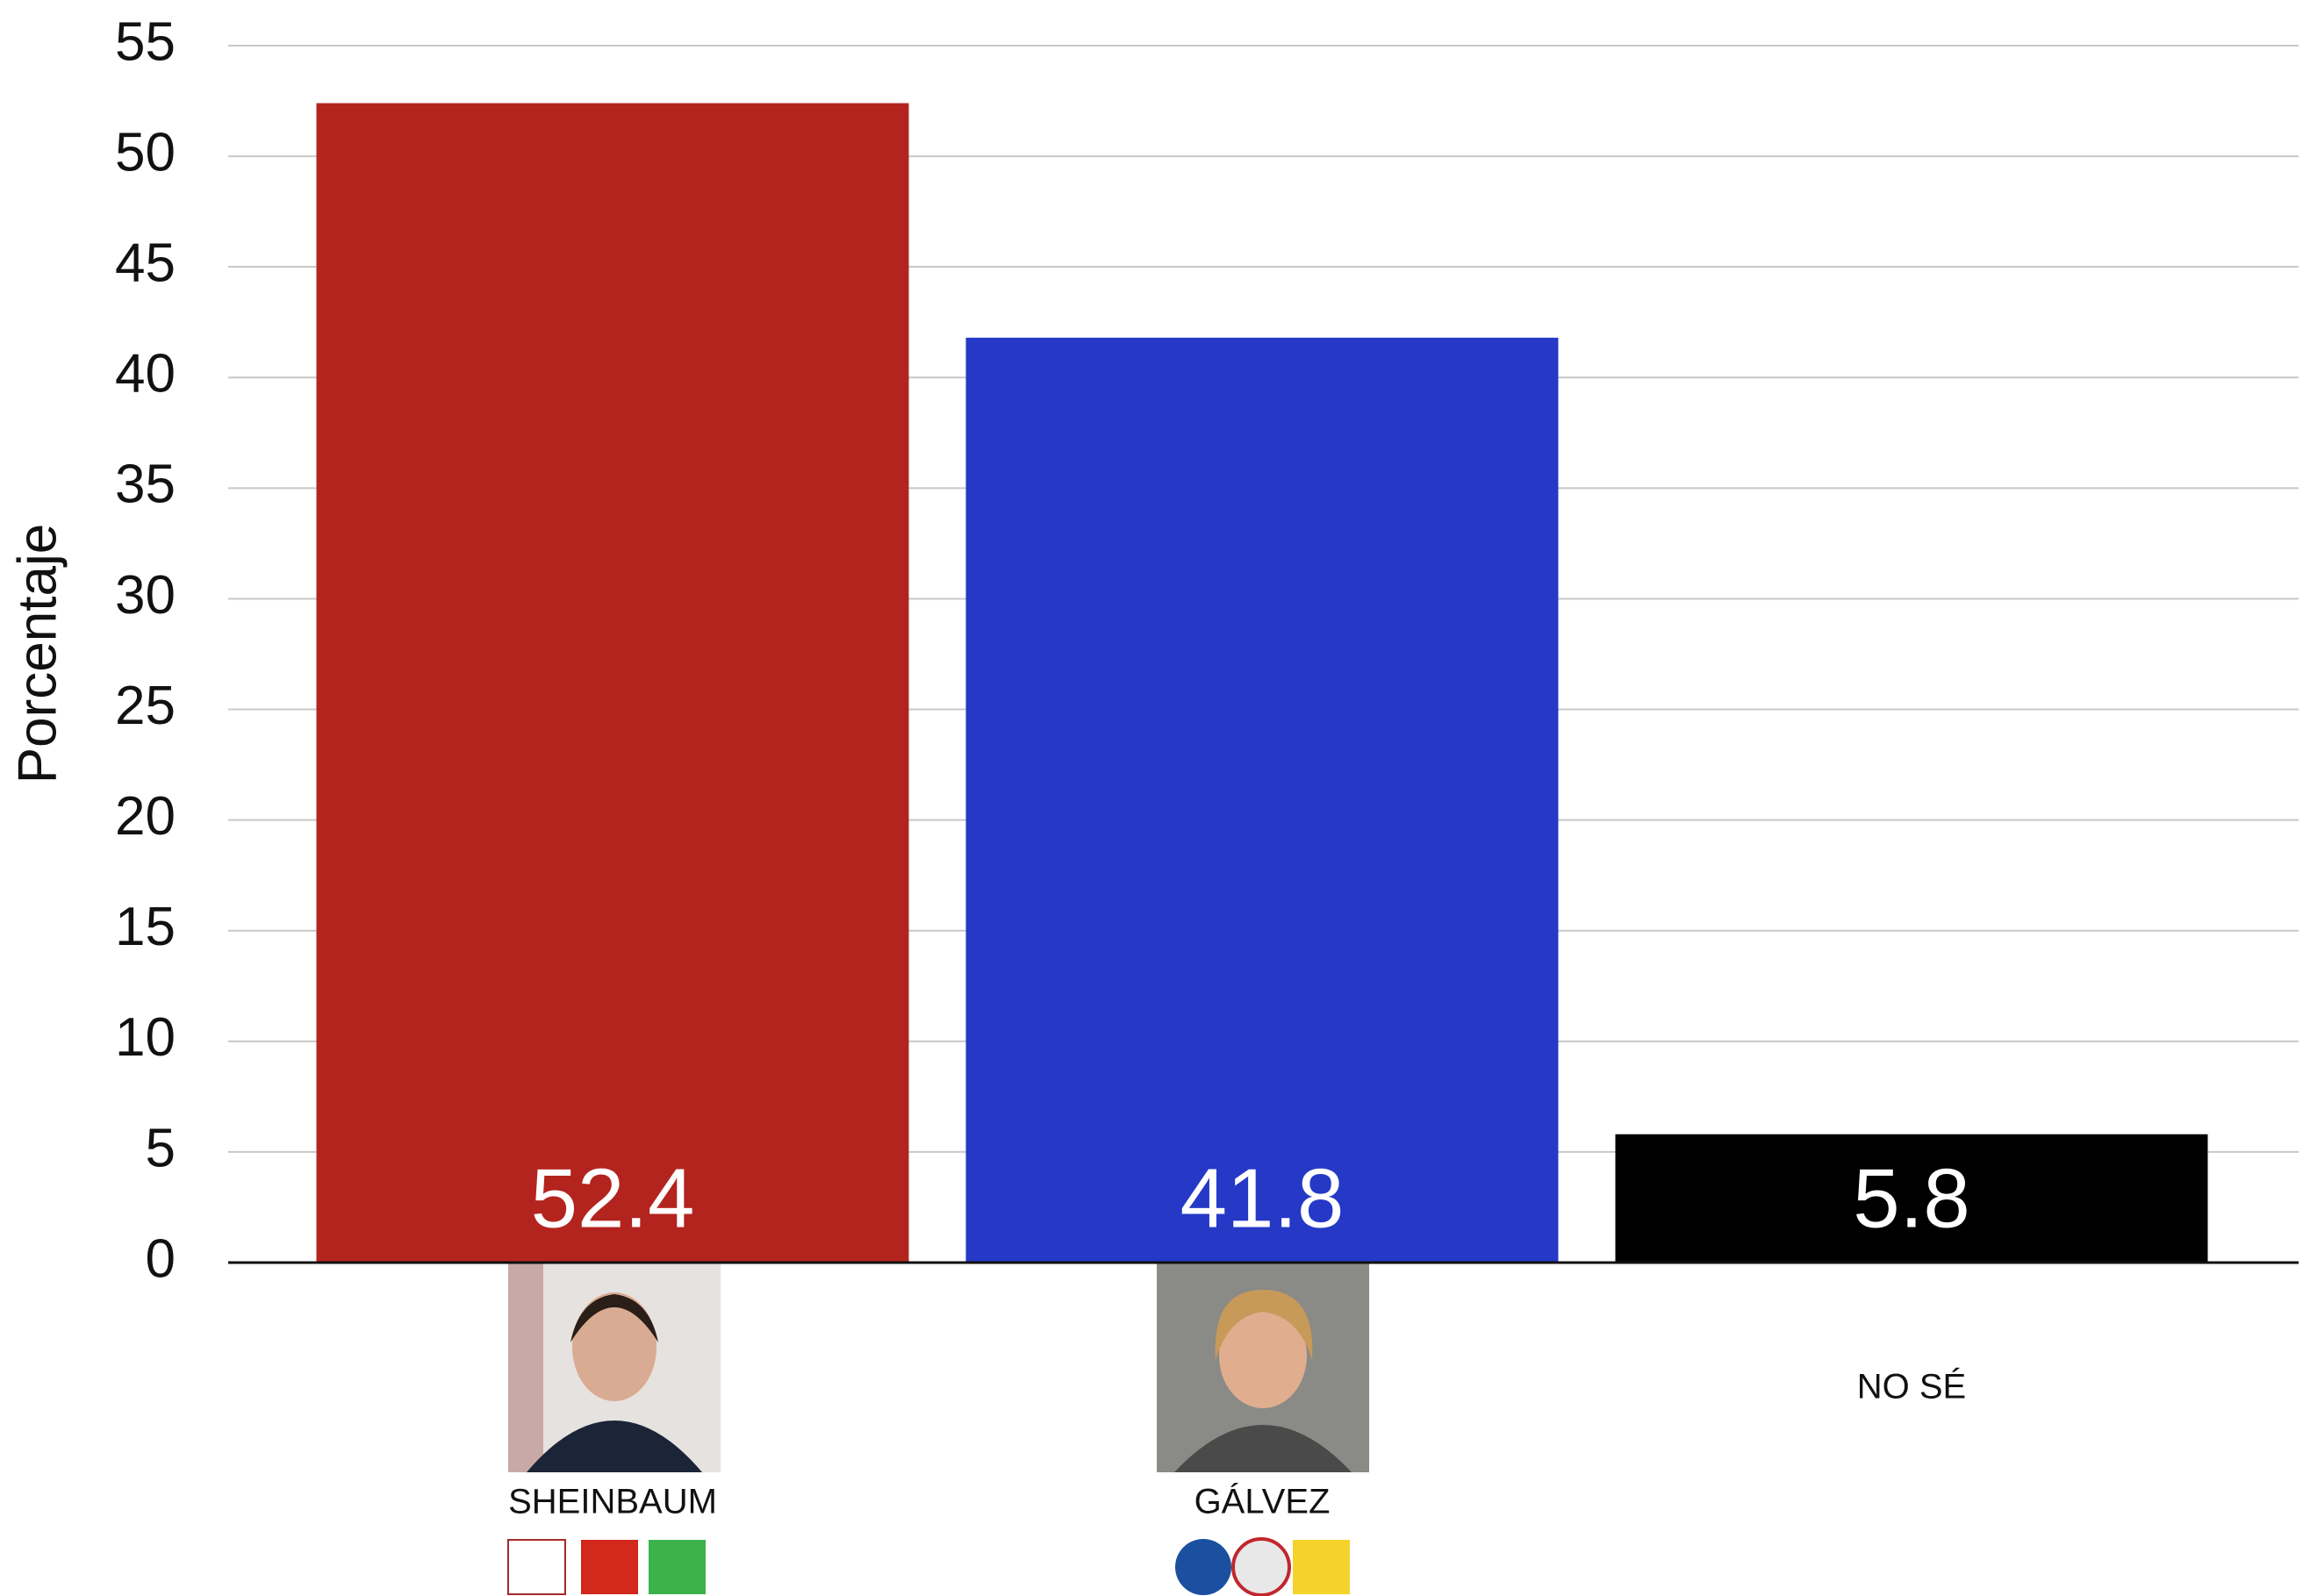 Image resolution: width=2310 pixels, height=1596 pixels. I want to click on x-tick-label: GÁLVEZ, so click(1262, 1501).